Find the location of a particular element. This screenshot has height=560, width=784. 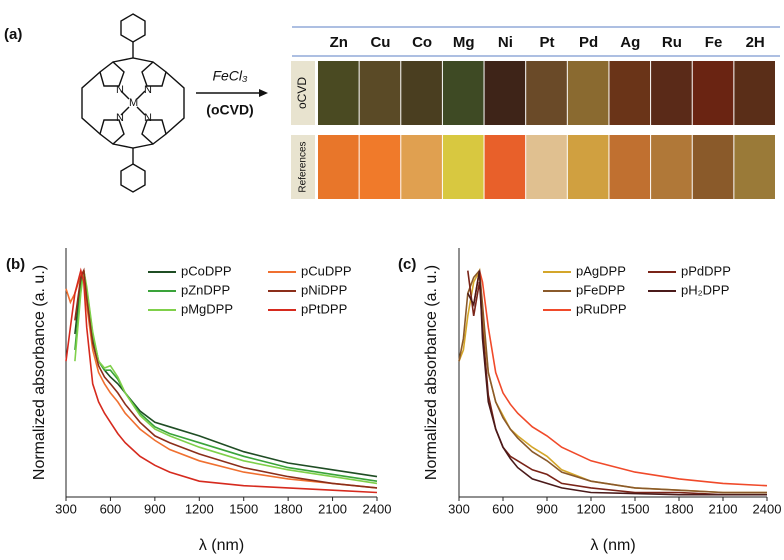

legend-label: pRuDPP is located at coordinates (601, 308).